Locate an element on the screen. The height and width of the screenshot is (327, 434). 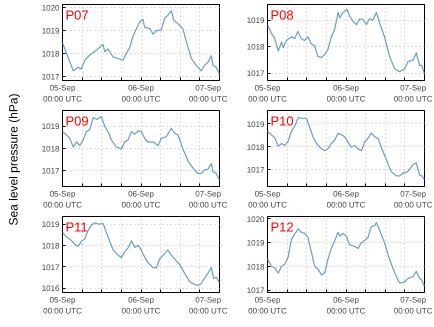
chart-title: P11 is located at coordinates (77, 227).